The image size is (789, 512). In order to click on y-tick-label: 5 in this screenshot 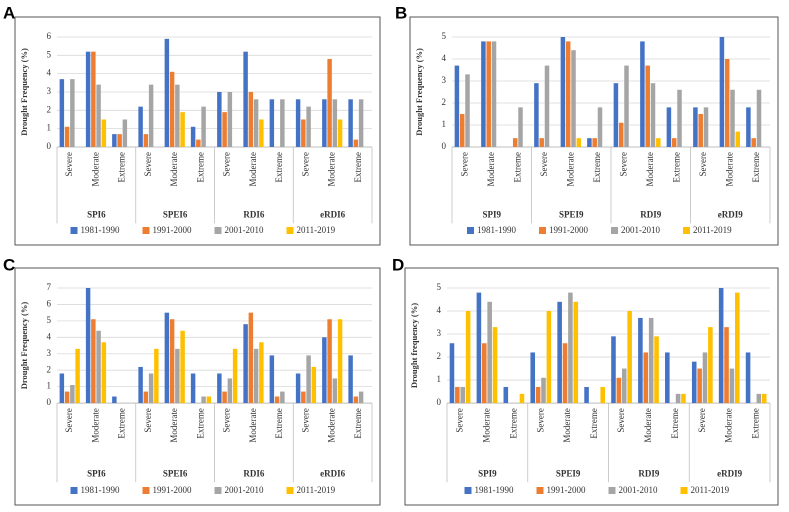, I will do `click(444, 36)`.